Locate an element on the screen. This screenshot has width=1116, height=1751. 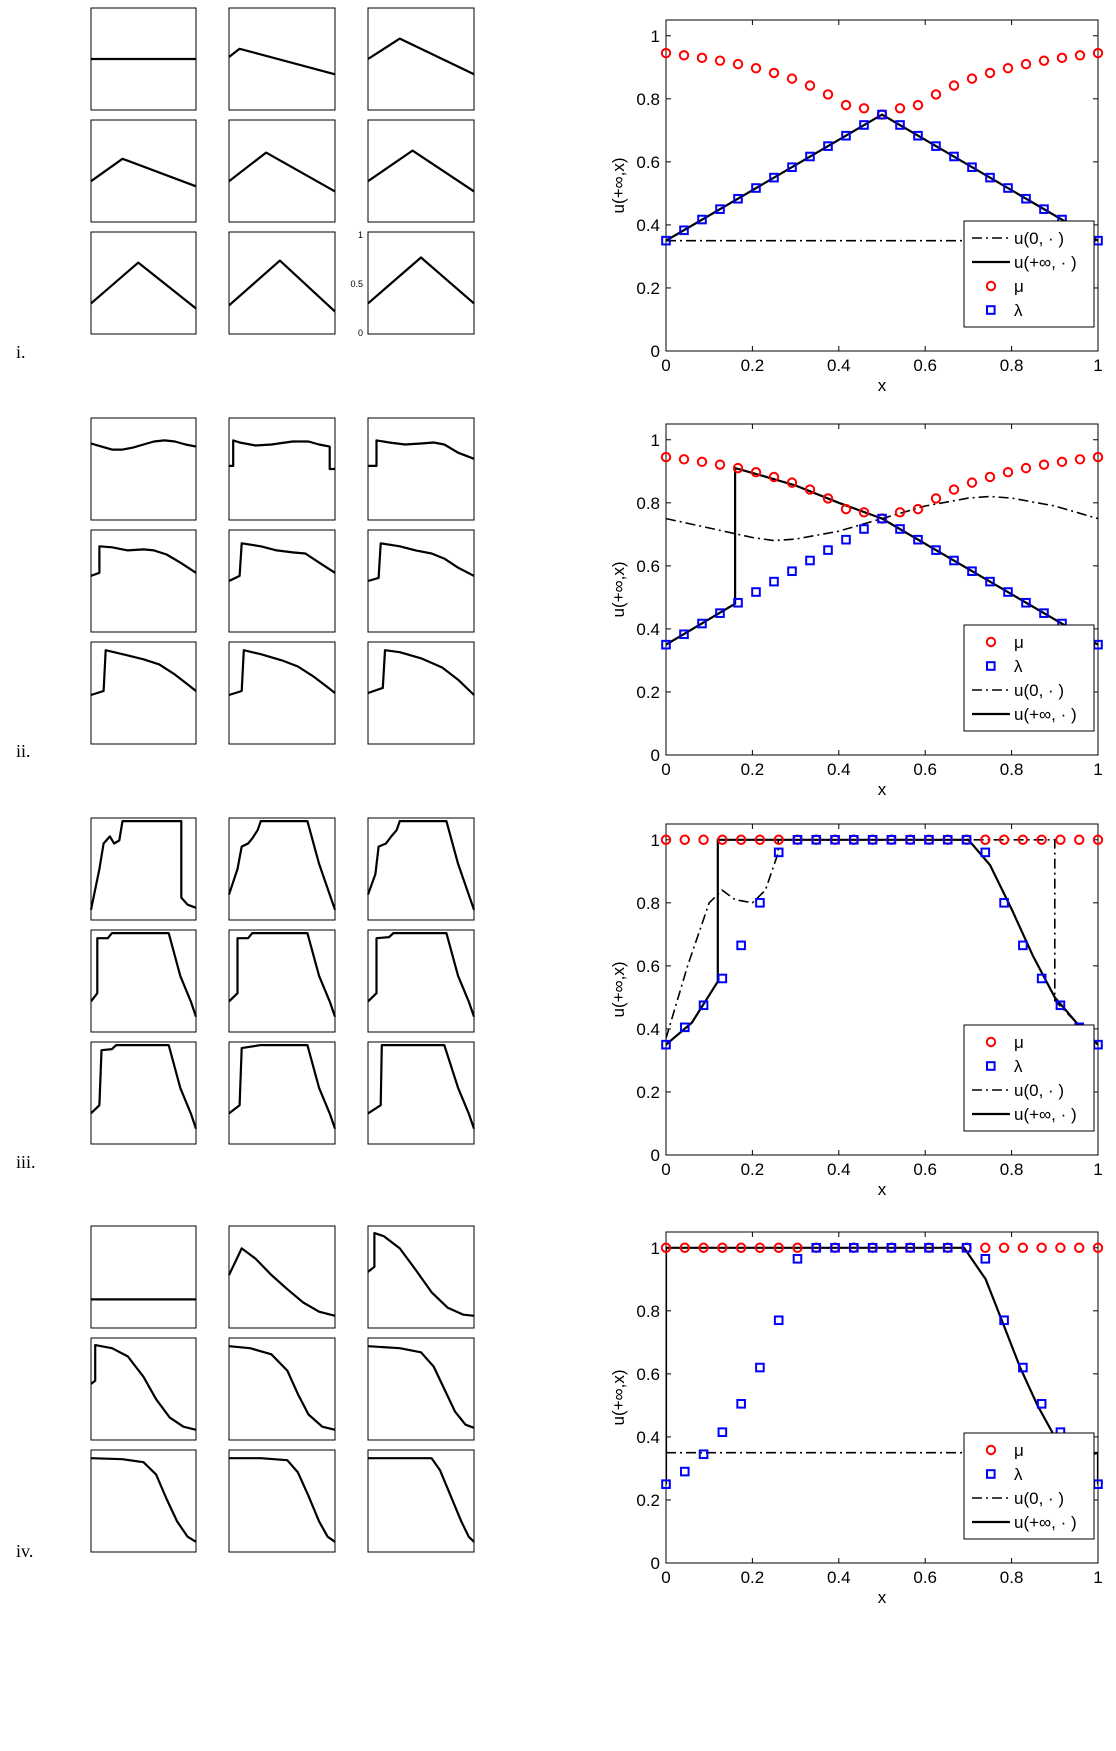
series-line-initial is located at coordinates (882, 942).